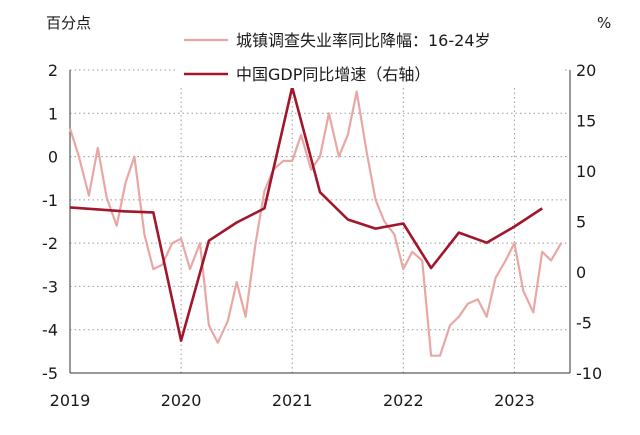 This screenshot has height=435, width=640. I want to click on x-tick-label: 2023, so click(514, 400).